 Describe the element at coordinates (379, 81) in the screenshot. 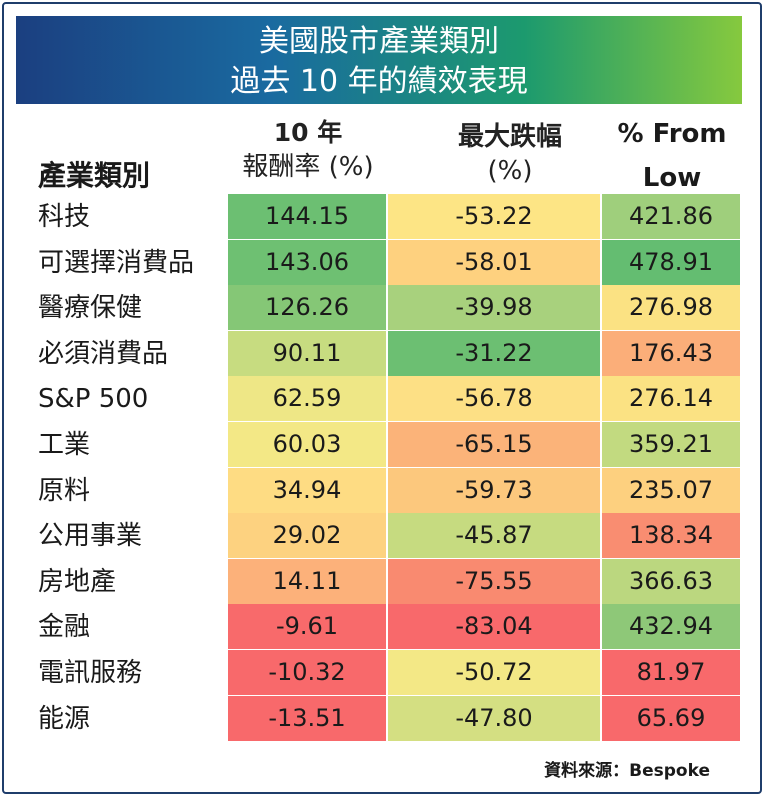

I see `title-line-2: 過去 10 年的績效表現` at that location.